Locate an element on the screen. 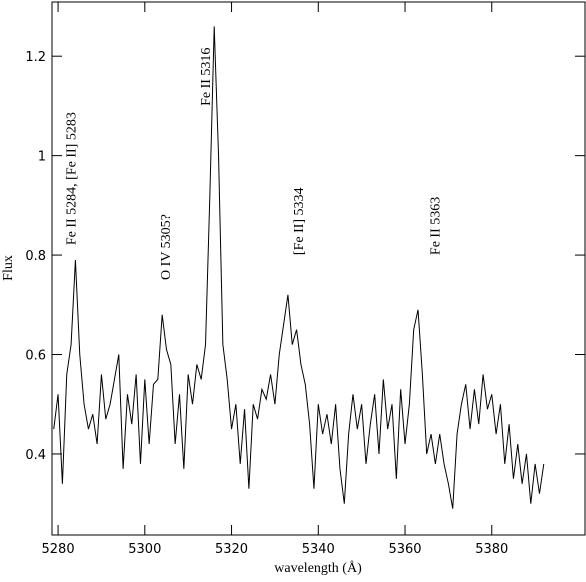 The height and width of the screenshot is (582, 586). y-tick-label: 1 is located at coordinates (42, 157).